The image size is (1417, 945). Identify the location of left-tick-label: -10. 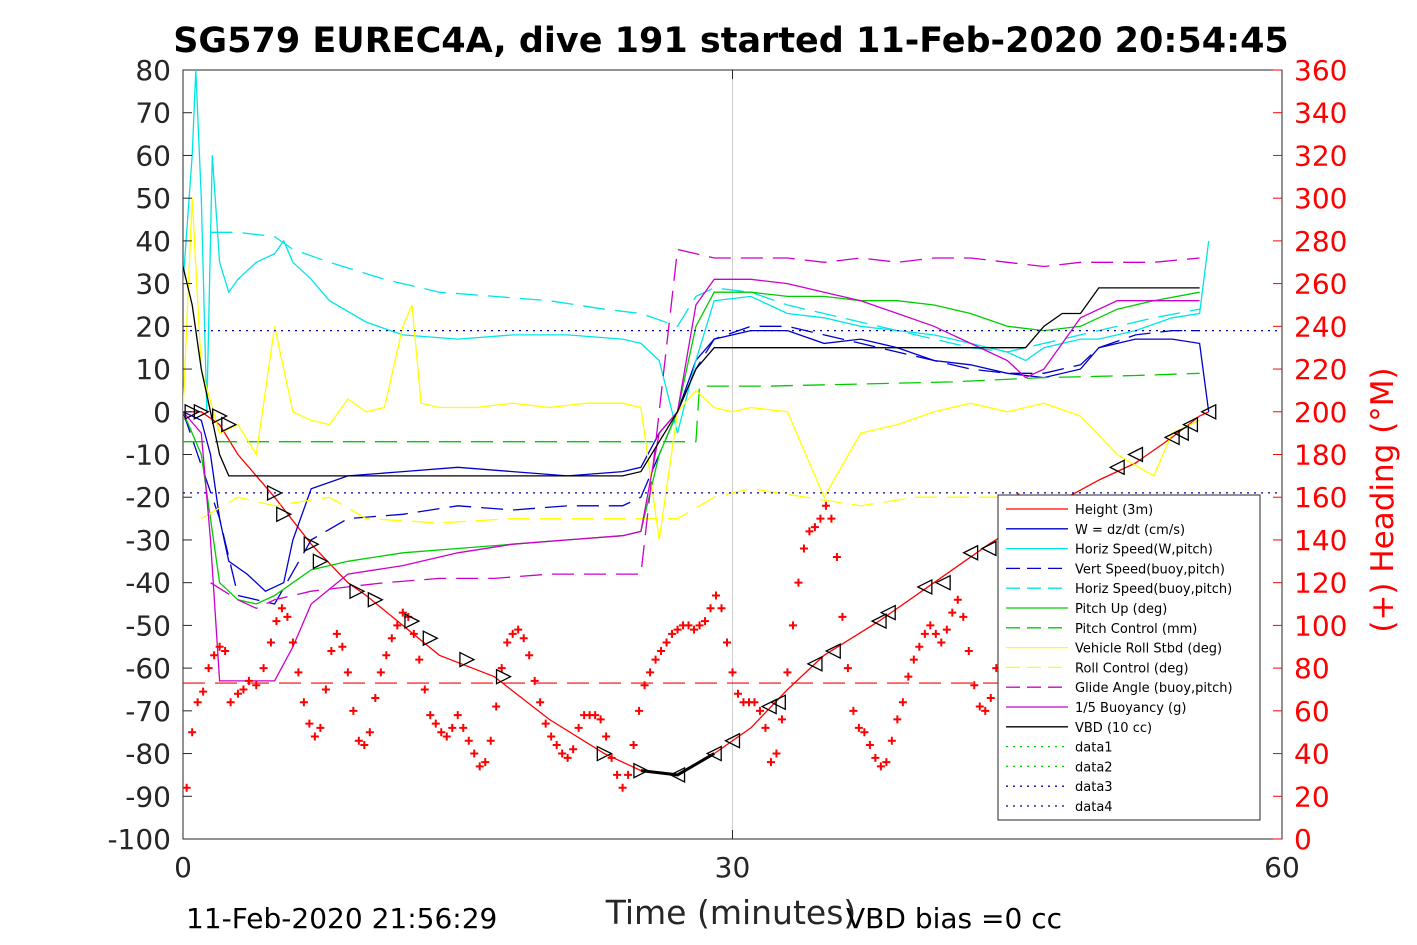
(148, 455).